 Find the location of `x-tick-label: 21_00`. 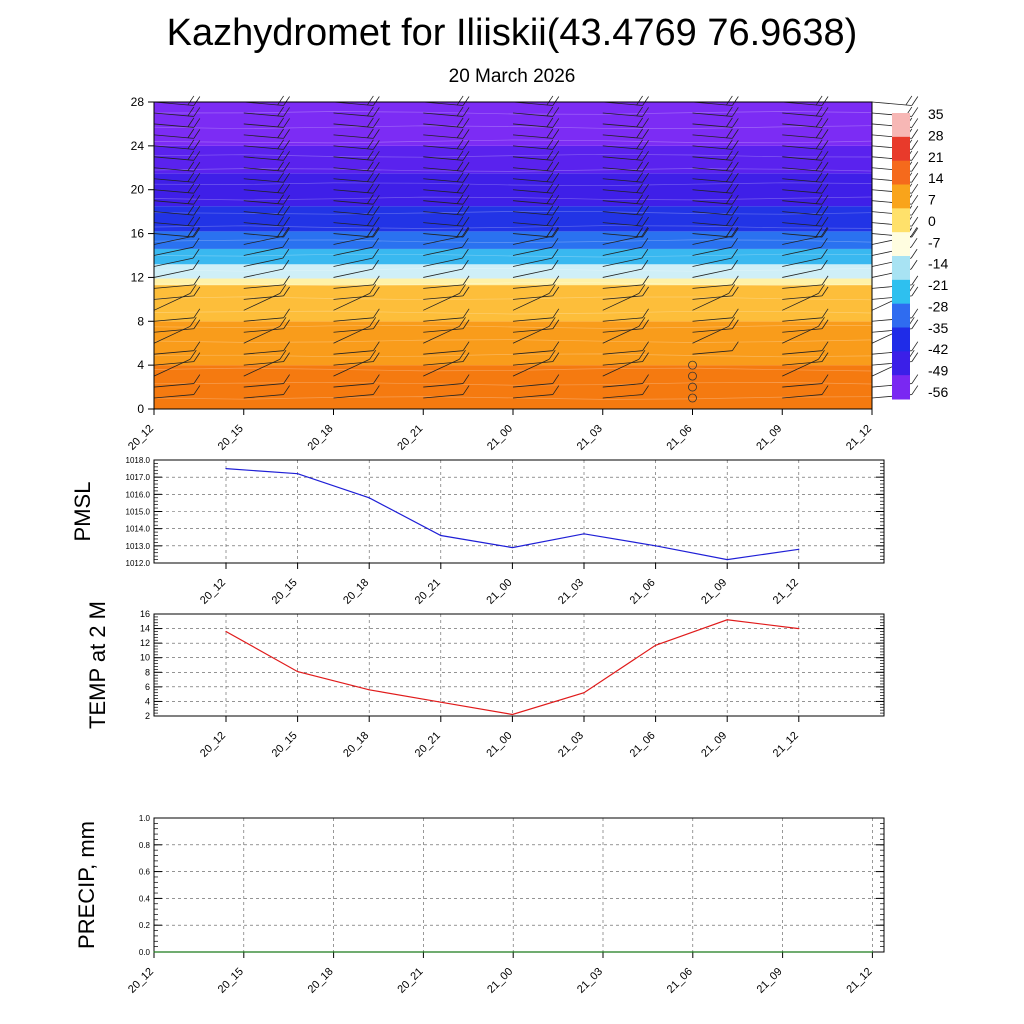

x-tick-label: 21_00 is located at coordinates (500, 981).